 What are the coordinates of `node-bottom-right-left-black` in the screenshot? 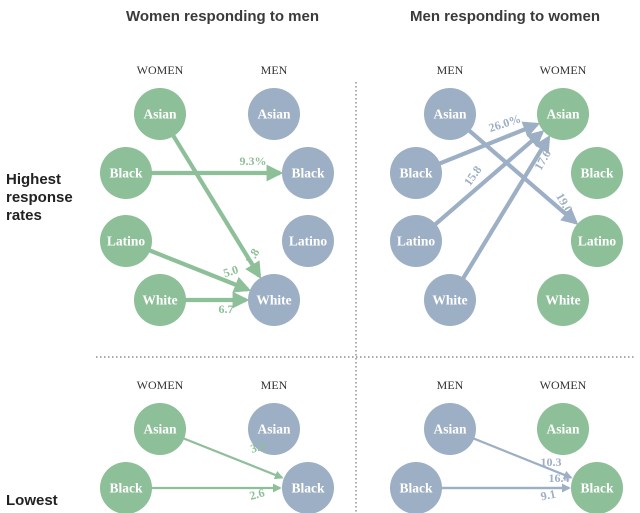 It's located at (416, 487).